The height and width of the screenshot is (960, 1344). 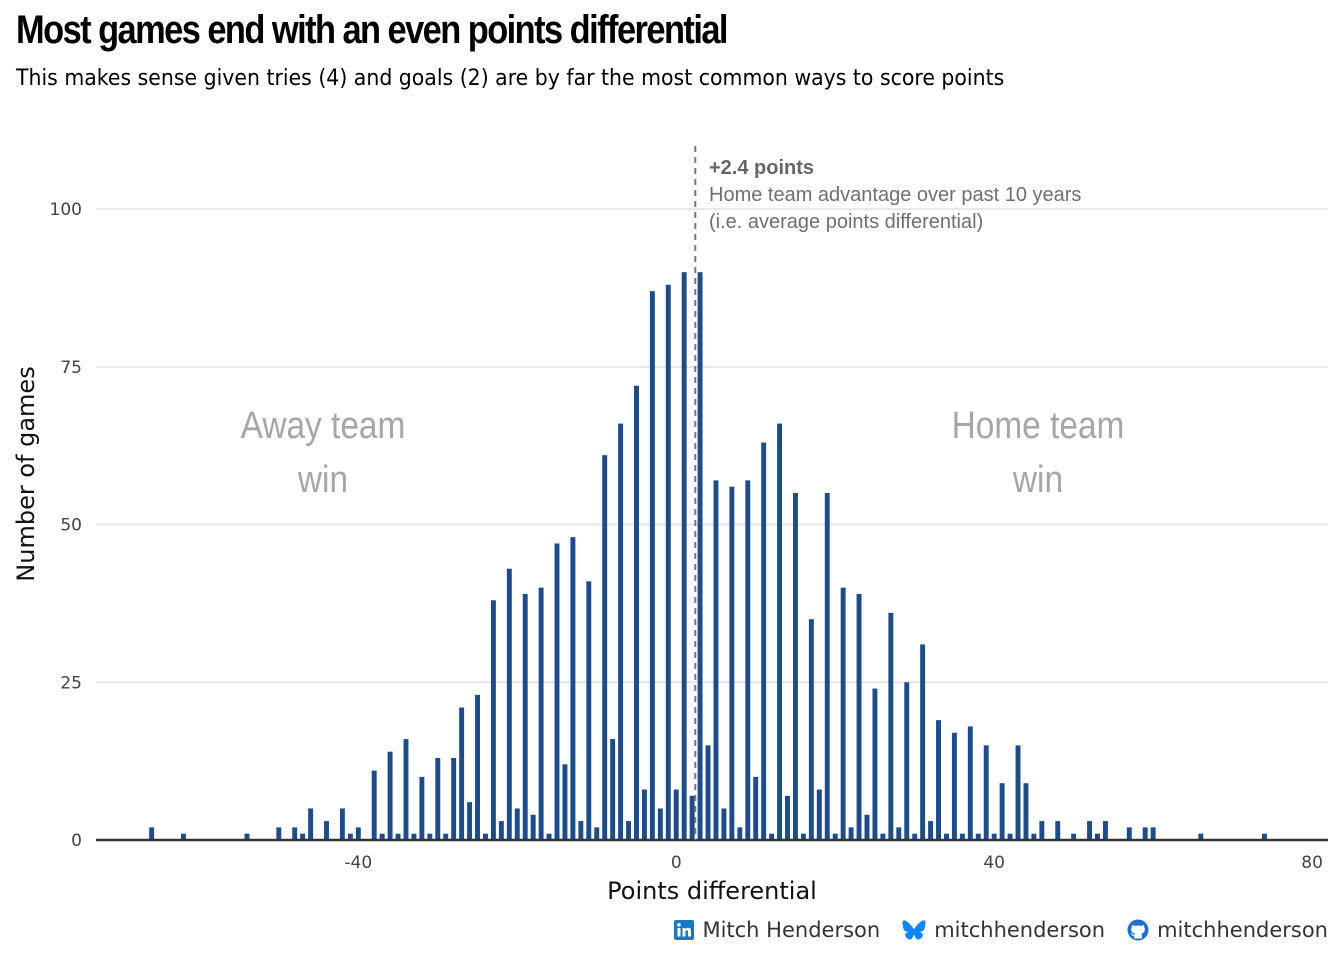 I want to click on bluesky-handle: mitchhenderson, so click(x=1020, y=930).